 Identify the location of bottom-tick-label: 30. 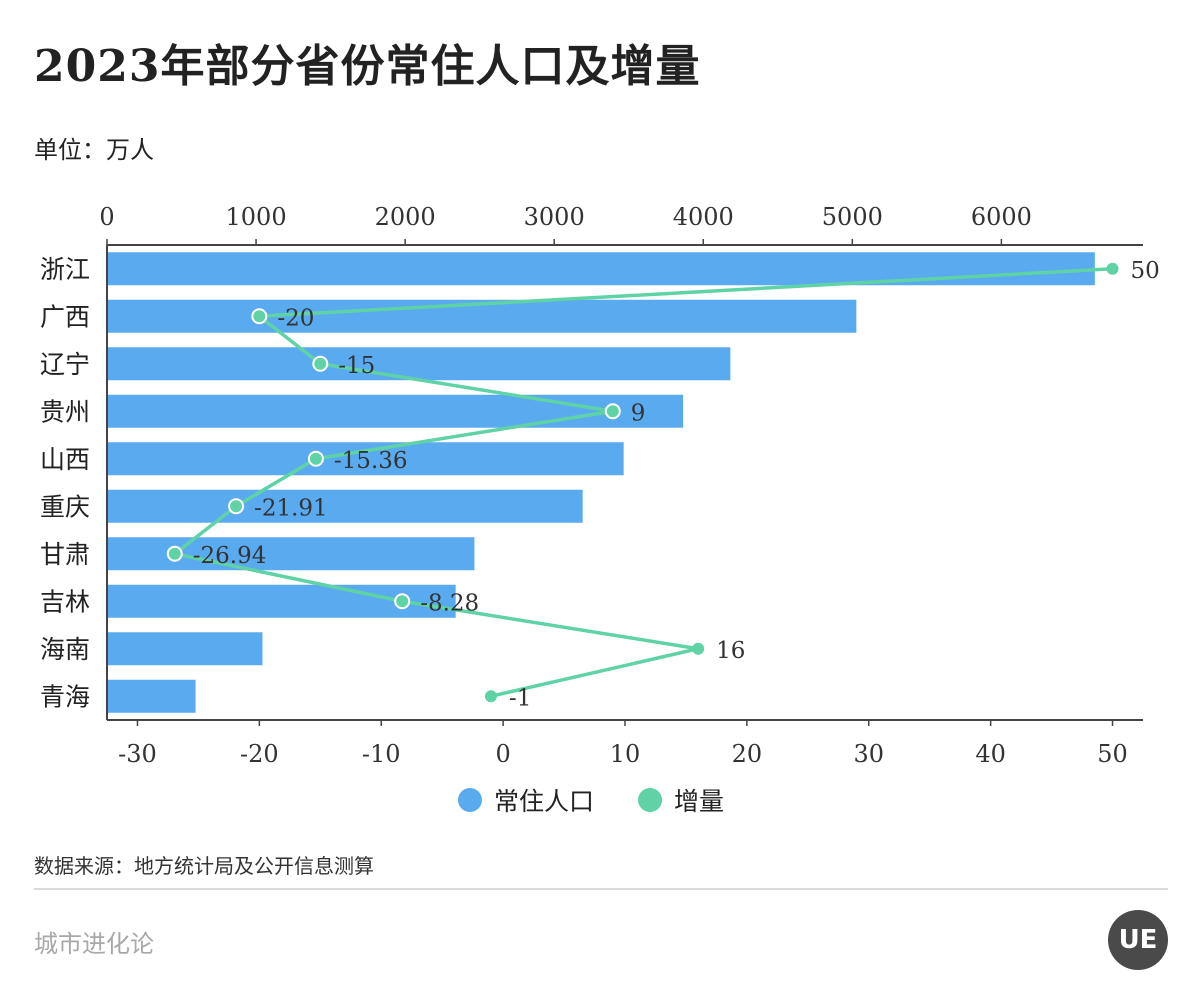
(868, 754).